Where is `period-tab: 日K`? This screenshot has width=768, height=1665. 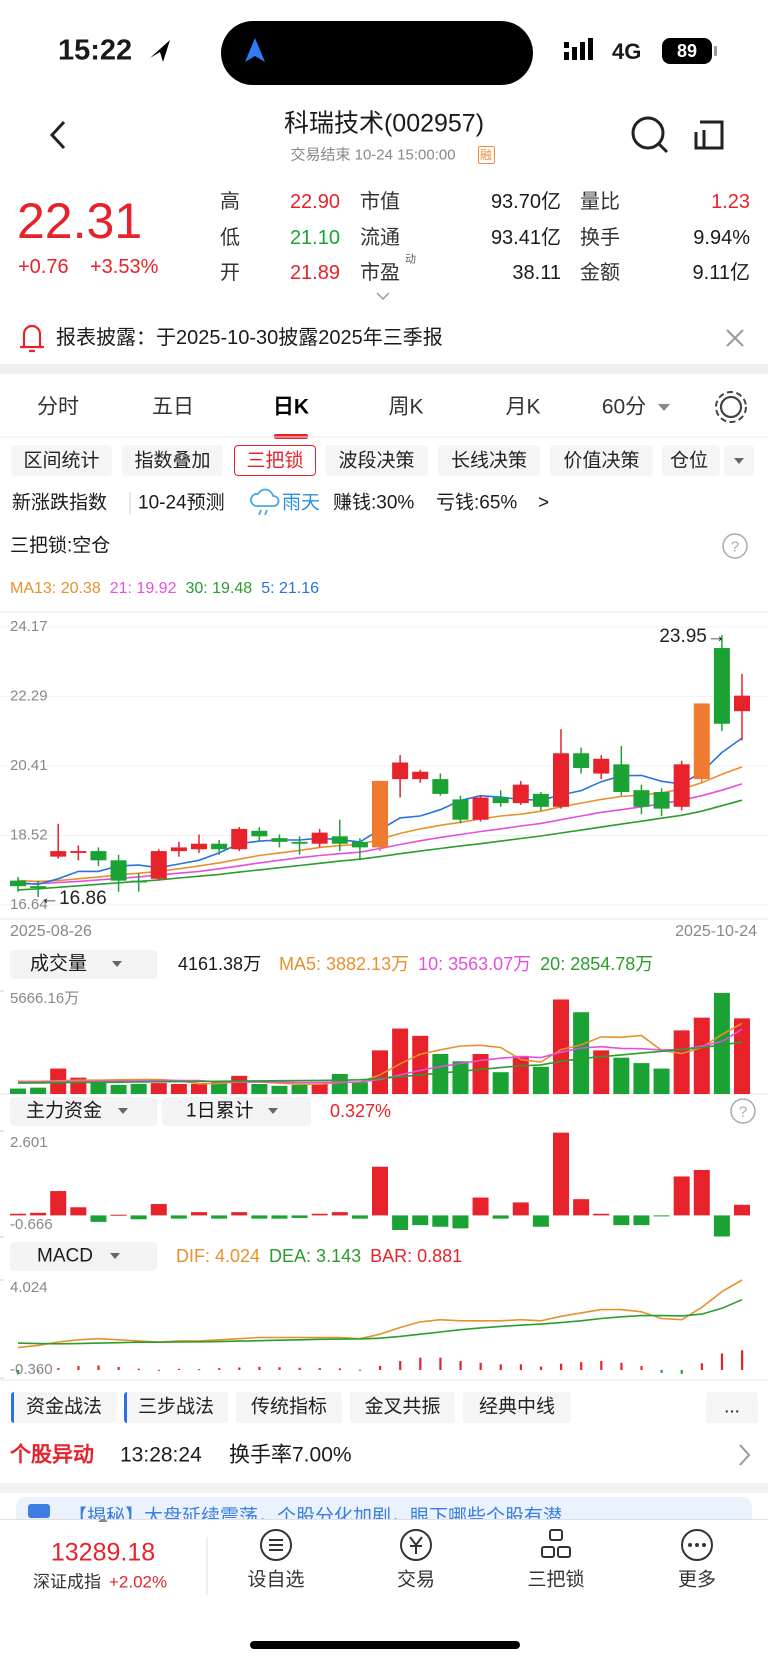 period-tab: 日K is located at coordinates (291, 407).